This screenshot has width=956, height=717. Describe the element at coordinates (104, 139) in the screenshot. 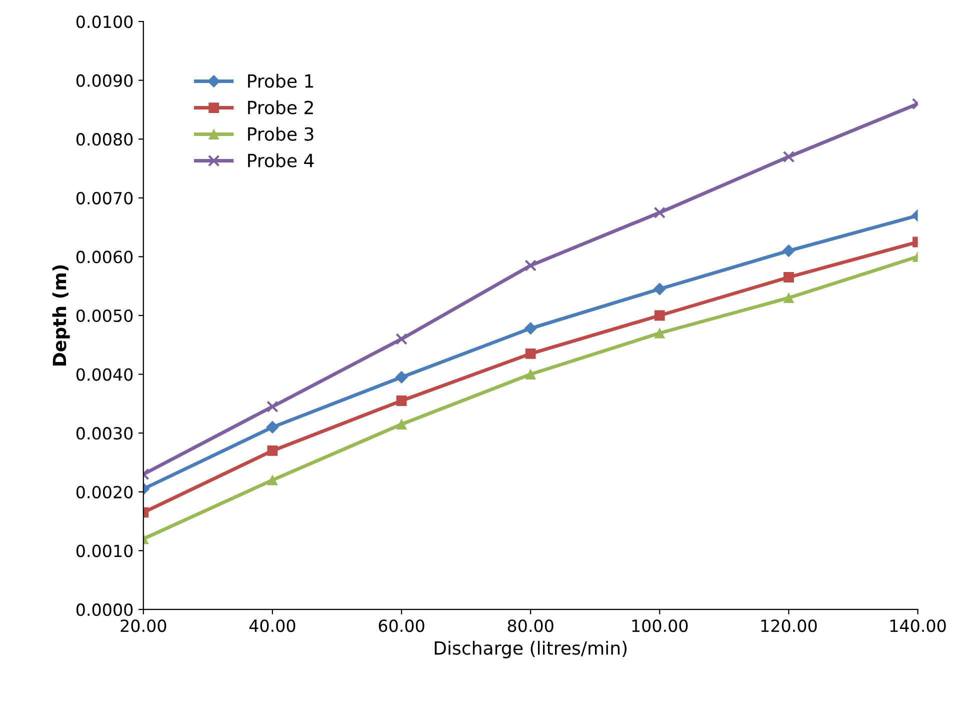

I see `y-tick-label: 0.0080` at that location.